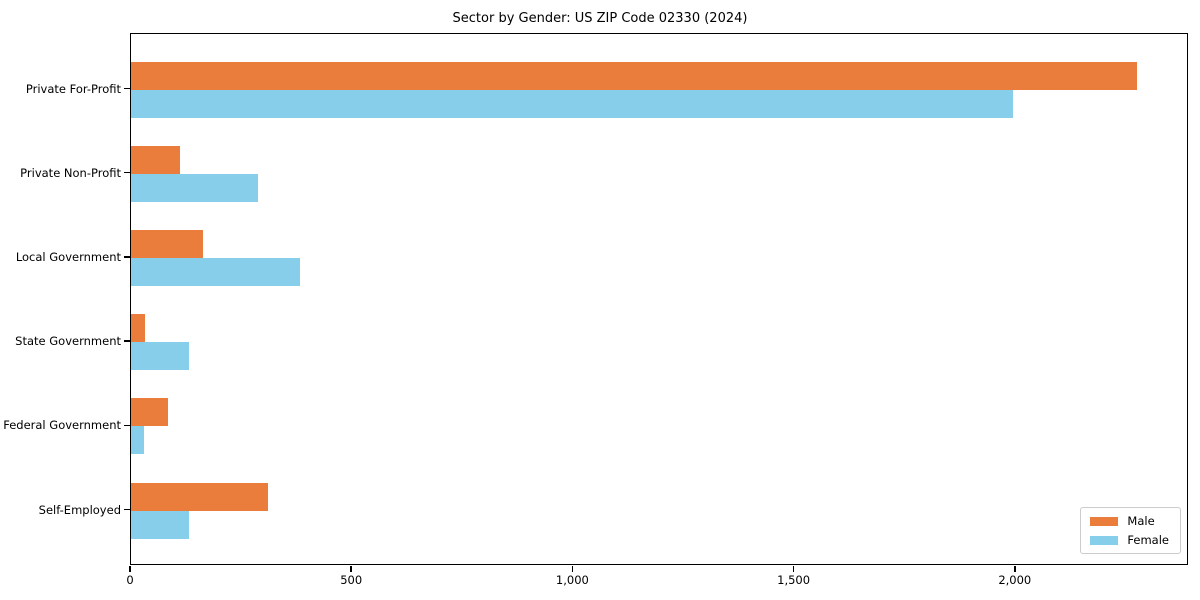 The width and height of the screenshot is (1200, 600). I want to click on legend-label: Female, so click(1148, 540).